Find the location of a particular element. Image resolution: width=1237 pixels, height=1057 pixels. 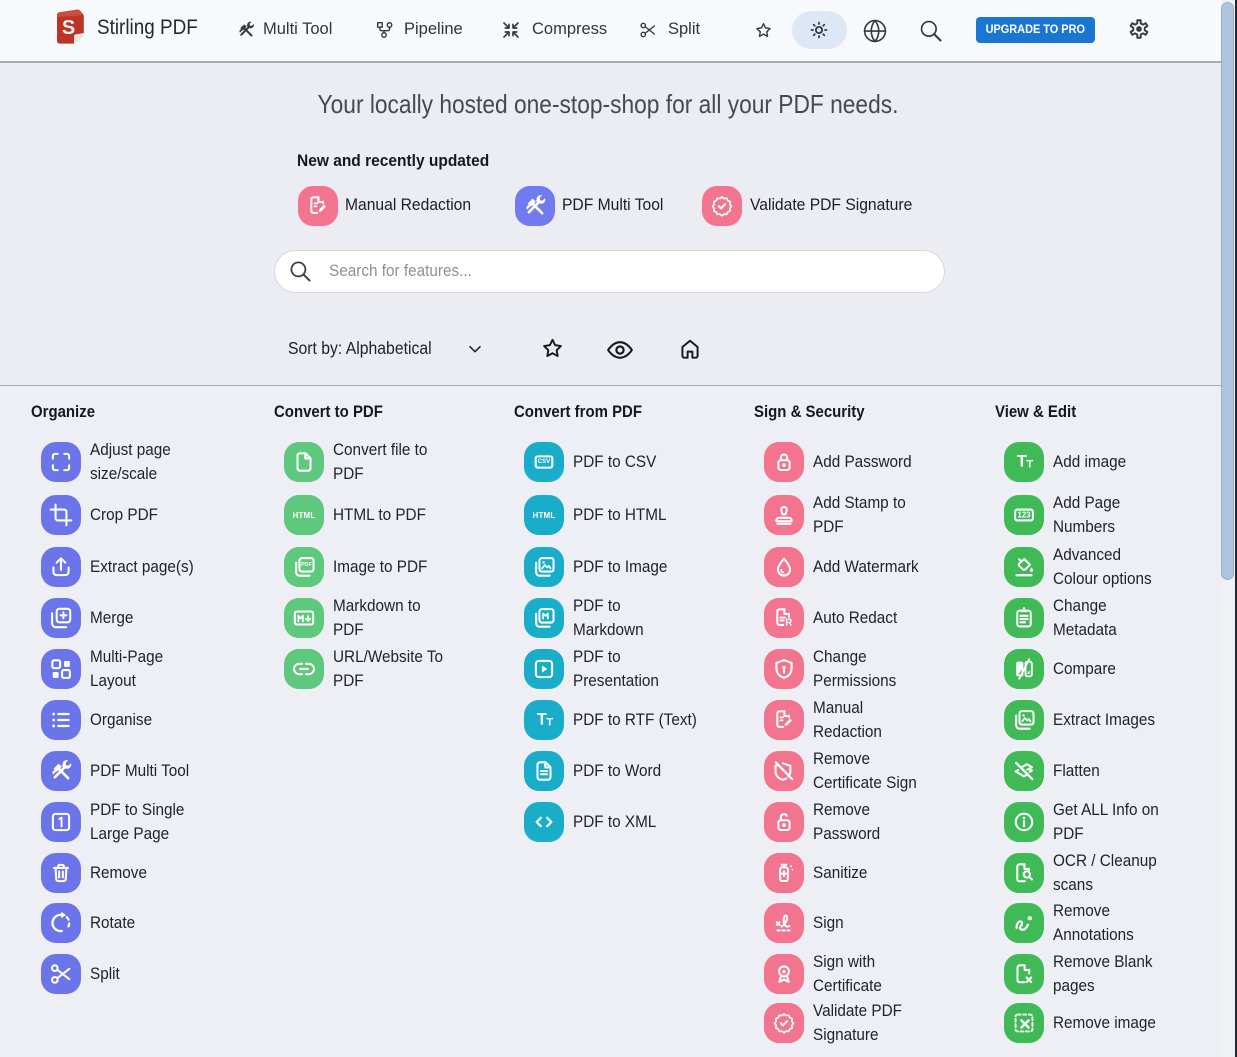

svg-text: CSV is located at coordinates (544, 462).